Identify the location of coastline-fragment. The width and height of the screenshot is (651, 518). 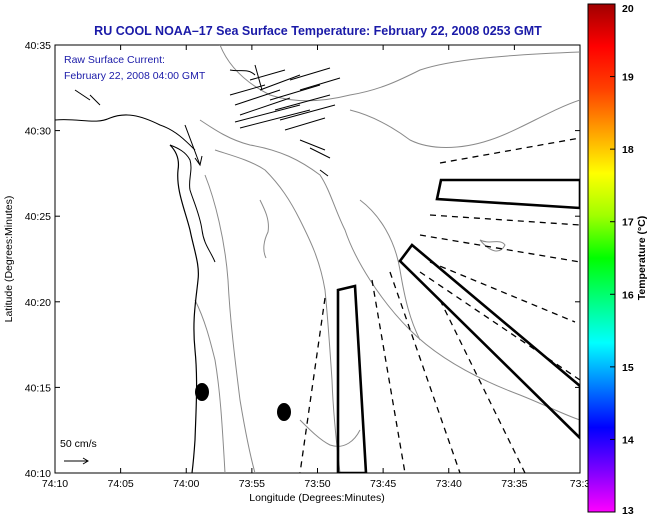
(242, 72).